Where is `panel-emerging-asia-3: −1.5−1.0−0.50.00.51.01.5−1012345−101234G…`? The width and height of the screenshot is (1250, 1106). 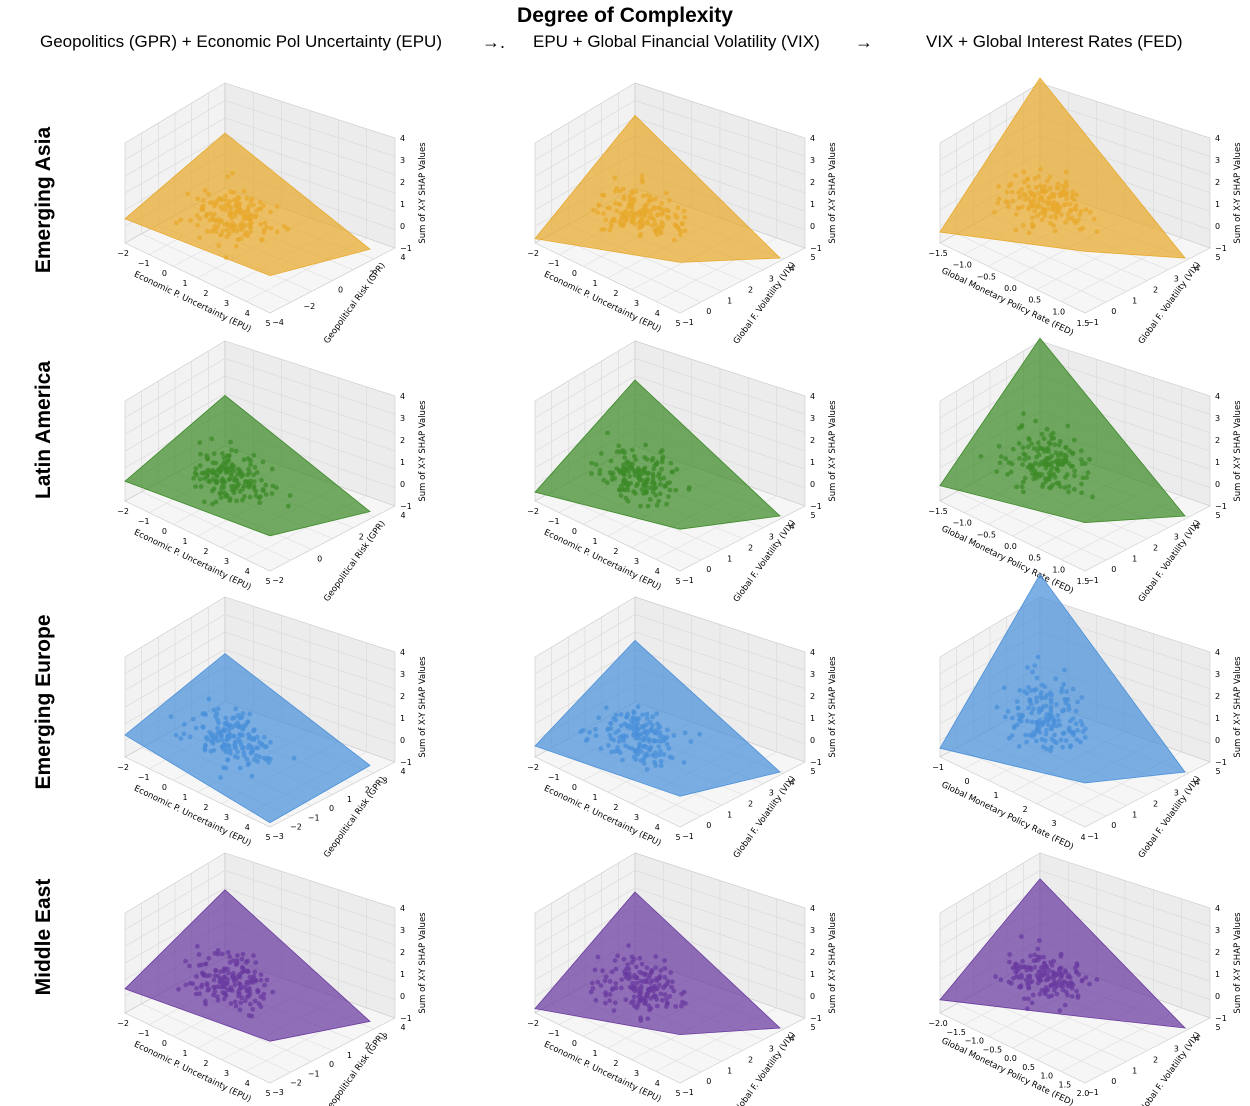 panel-emerging-asia-3: −1.5−1.0−0.50.00.51.01.5−1012345−101234G… is located at coordinates (1085, 211).